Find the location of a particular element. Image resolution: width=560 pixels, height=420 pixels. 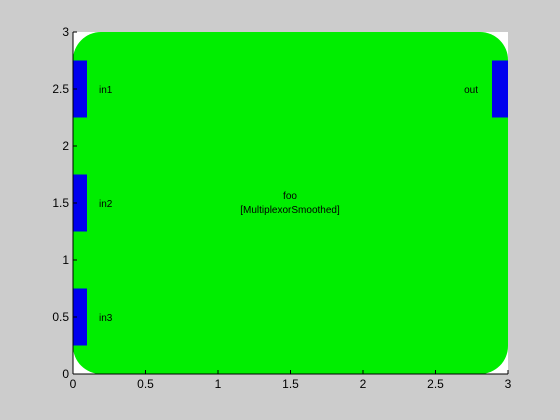

block-name-label: foo is located at coordinates (290, 196).